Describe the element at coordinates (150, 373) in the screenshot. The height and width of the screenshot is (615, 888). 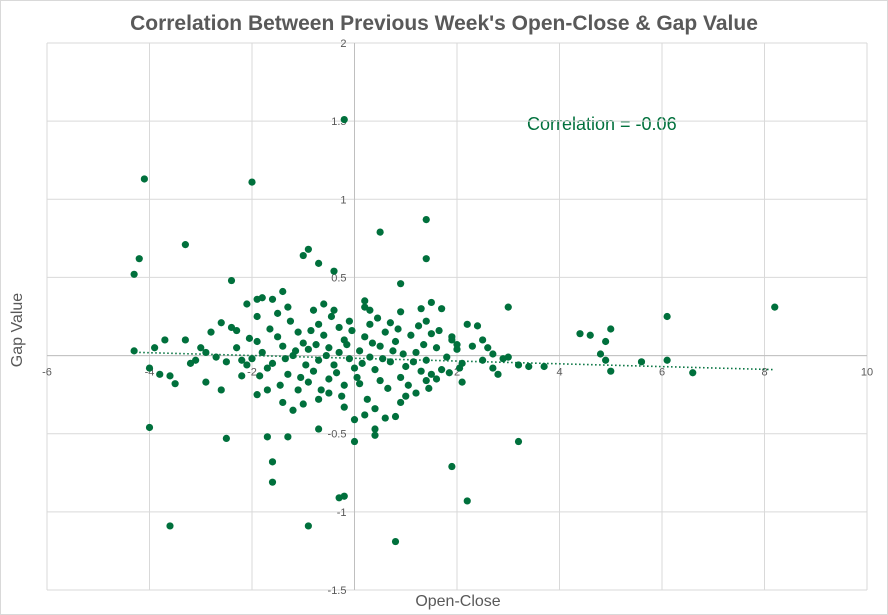
I see `x-tick-label: -4` at that location.